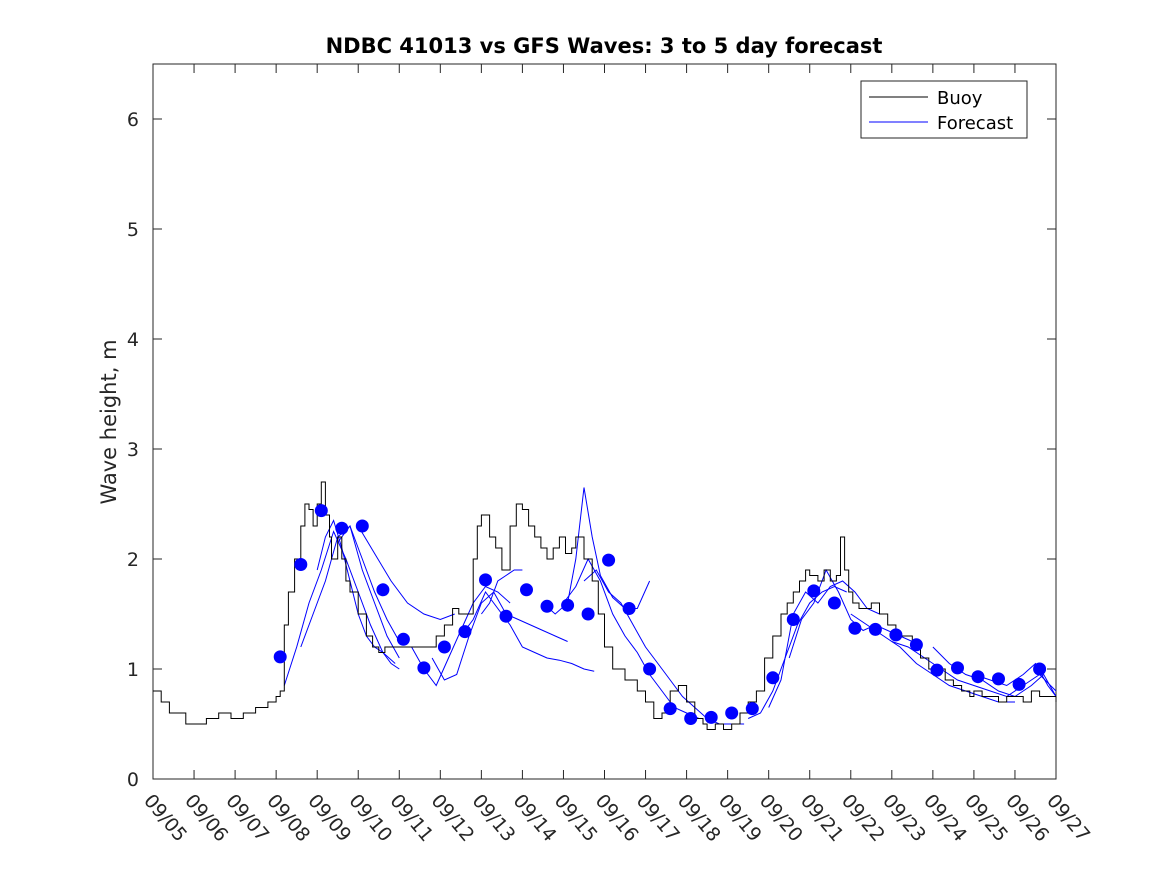 Image resolution: width=1167 pixels, height=875 pixels. What do you see at coordinates (1027, 818) in the screenshot?
I see `x-tick-label: 09/26` at bounding box center [1027, 818].